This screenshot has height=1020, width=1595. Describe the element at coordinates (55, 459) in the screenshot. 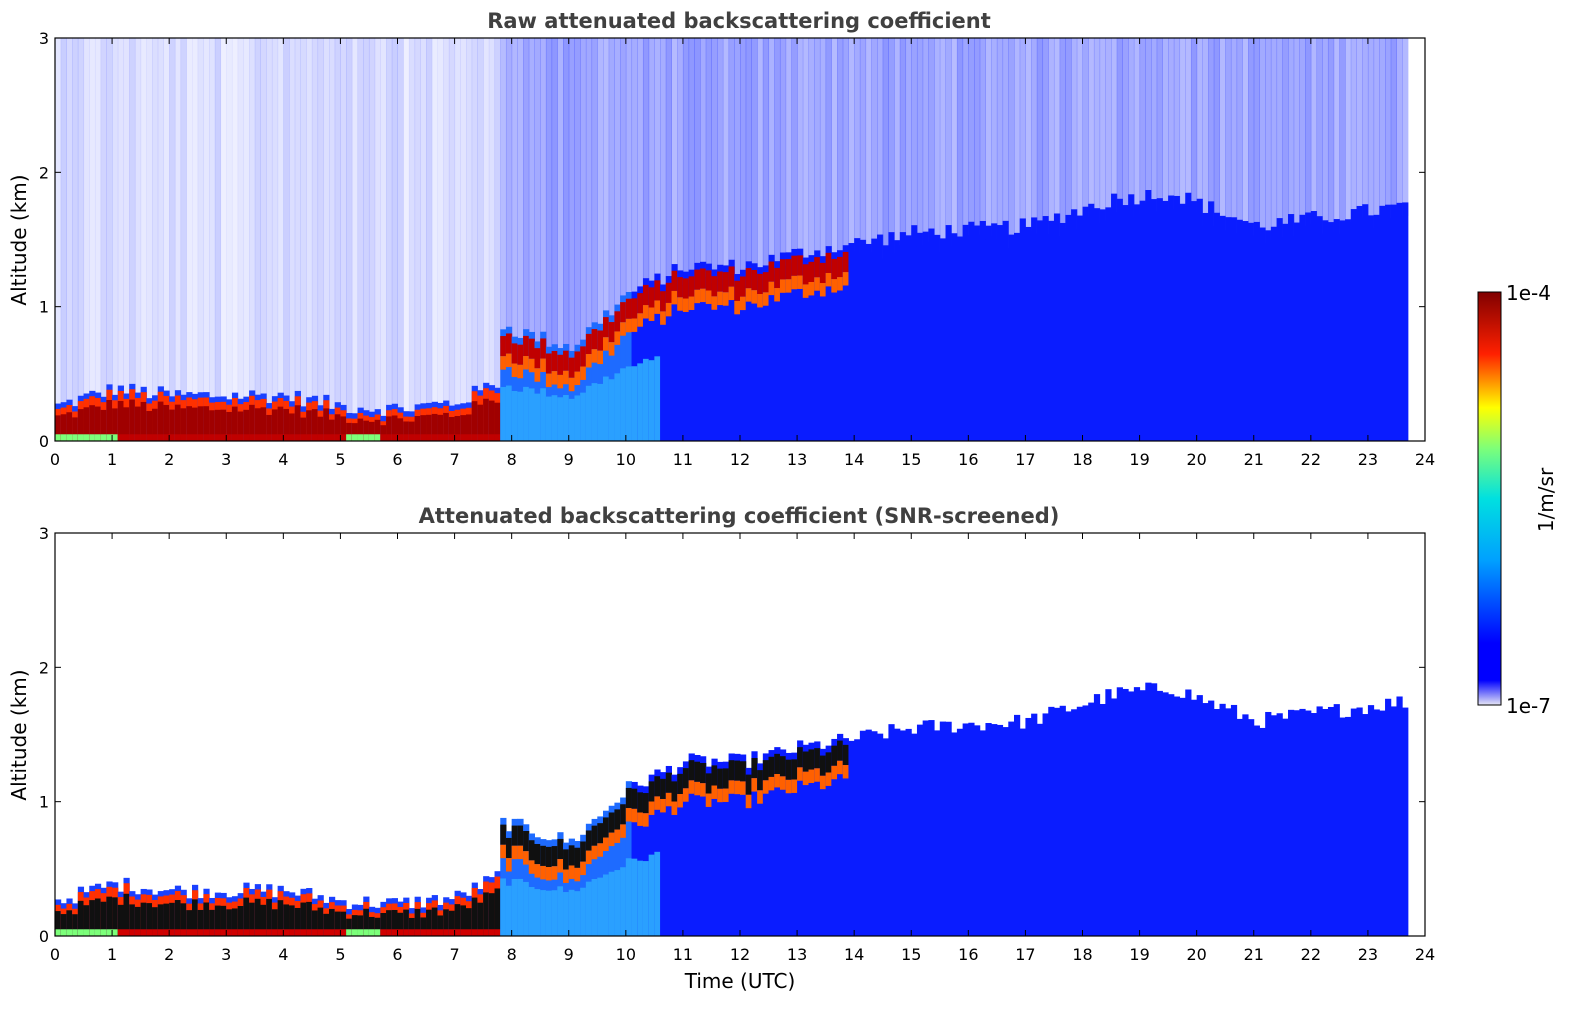

I see `x-tick-label: 0` at that location.